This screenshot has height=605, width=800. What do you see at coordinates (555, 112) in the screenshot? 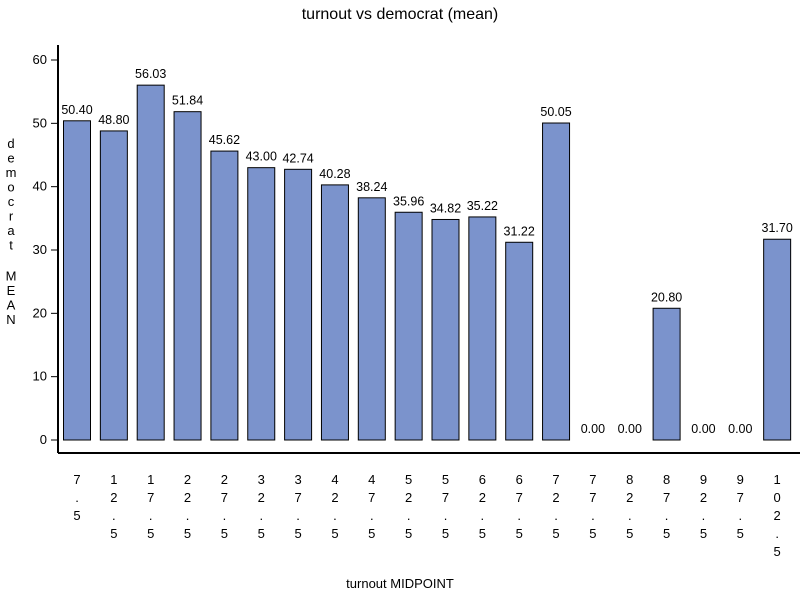
I see `bar-value-label: 50.05` at bounding box center [555, 112].